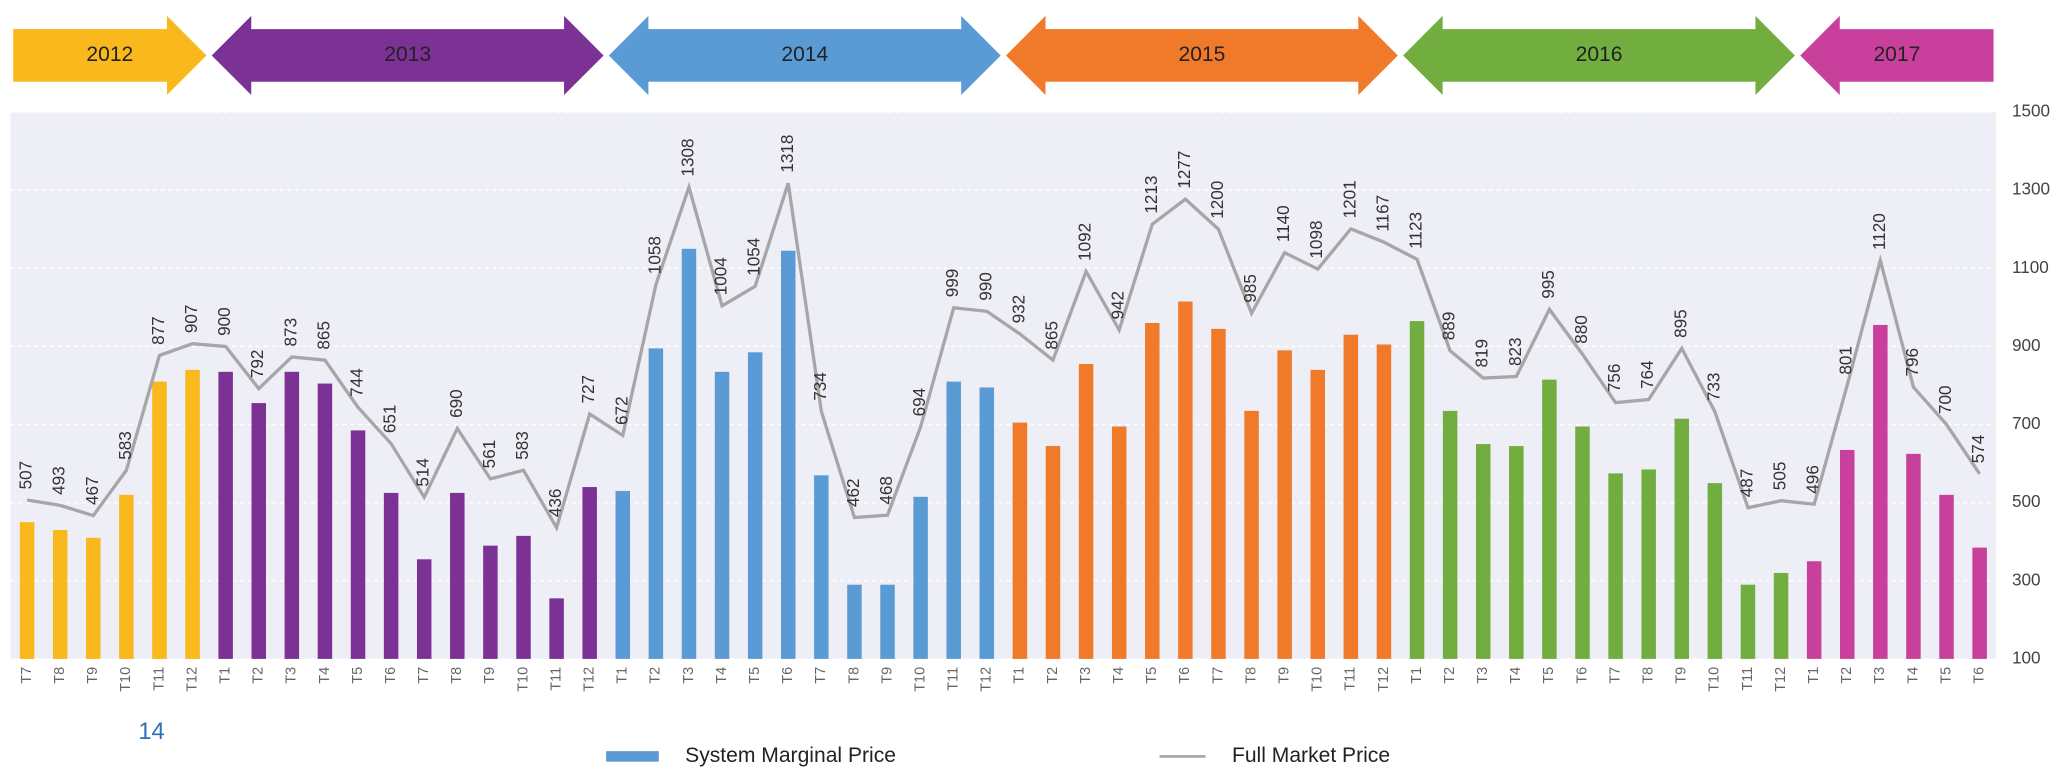  Describe the element at coordinates (1118, 305) in the screenshot. I see `data-label: 942` at that location.